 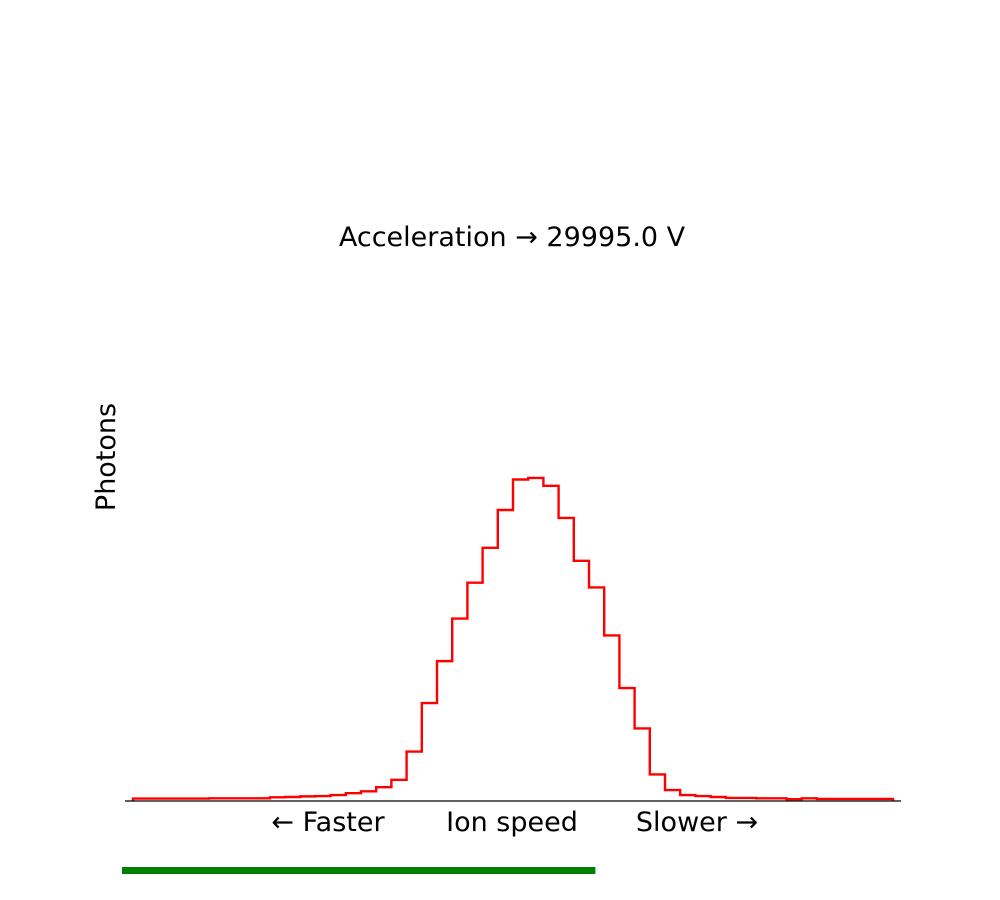 What do you see at coordinates (106, 457) in the screenshot?
I see `y-axis-label: Photons` at bounding box center [106, 457].